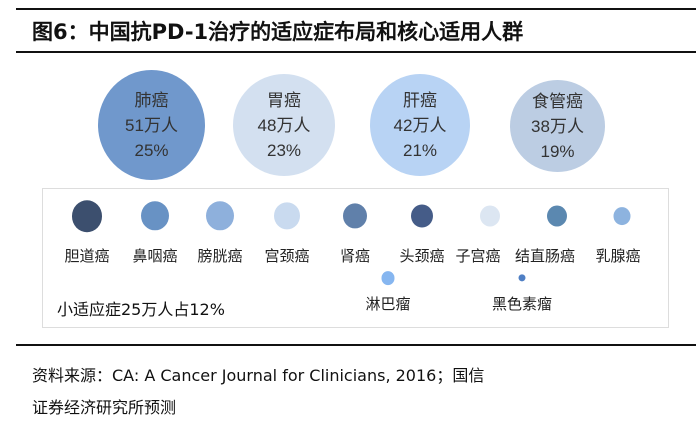 Image resolution: width=700 pixels, height=429 pixels. Describe the element at coordinates (522, 304) in the screenshot. I see `minor-indication-label: 黑色素瘤` at that location.